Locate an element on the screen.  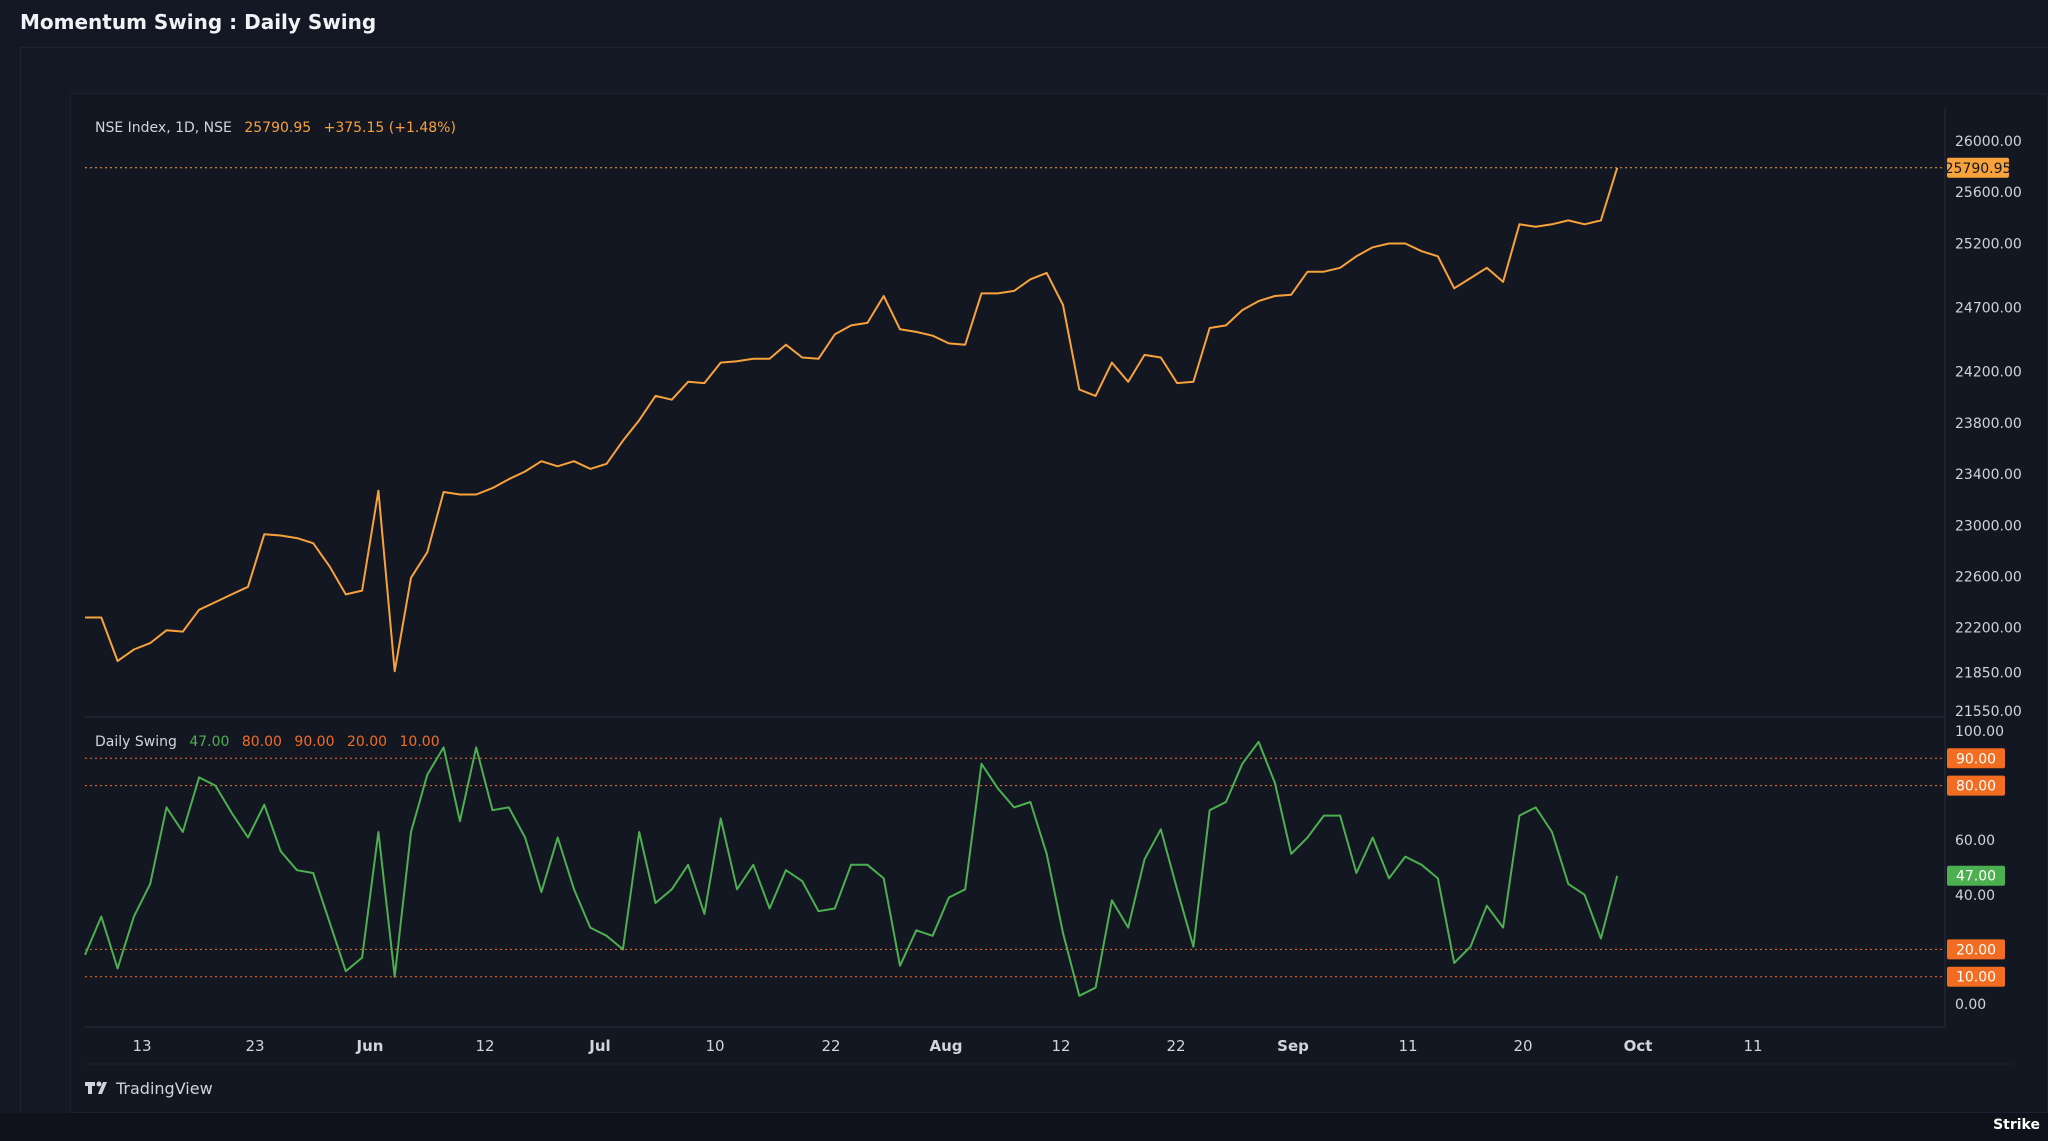
oscillator-level-badge-label: 90.00 is located at coordinates (1976, 759).